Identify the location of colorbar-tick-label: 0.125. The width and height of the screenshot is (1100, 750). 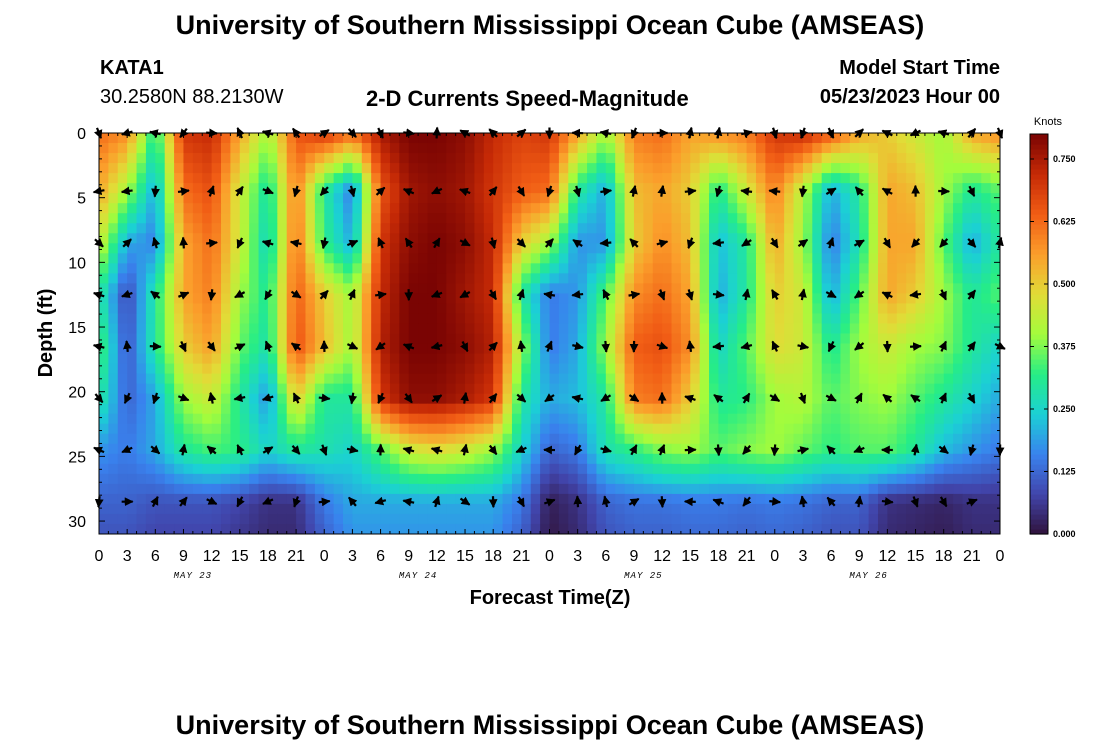
(1064, 472).